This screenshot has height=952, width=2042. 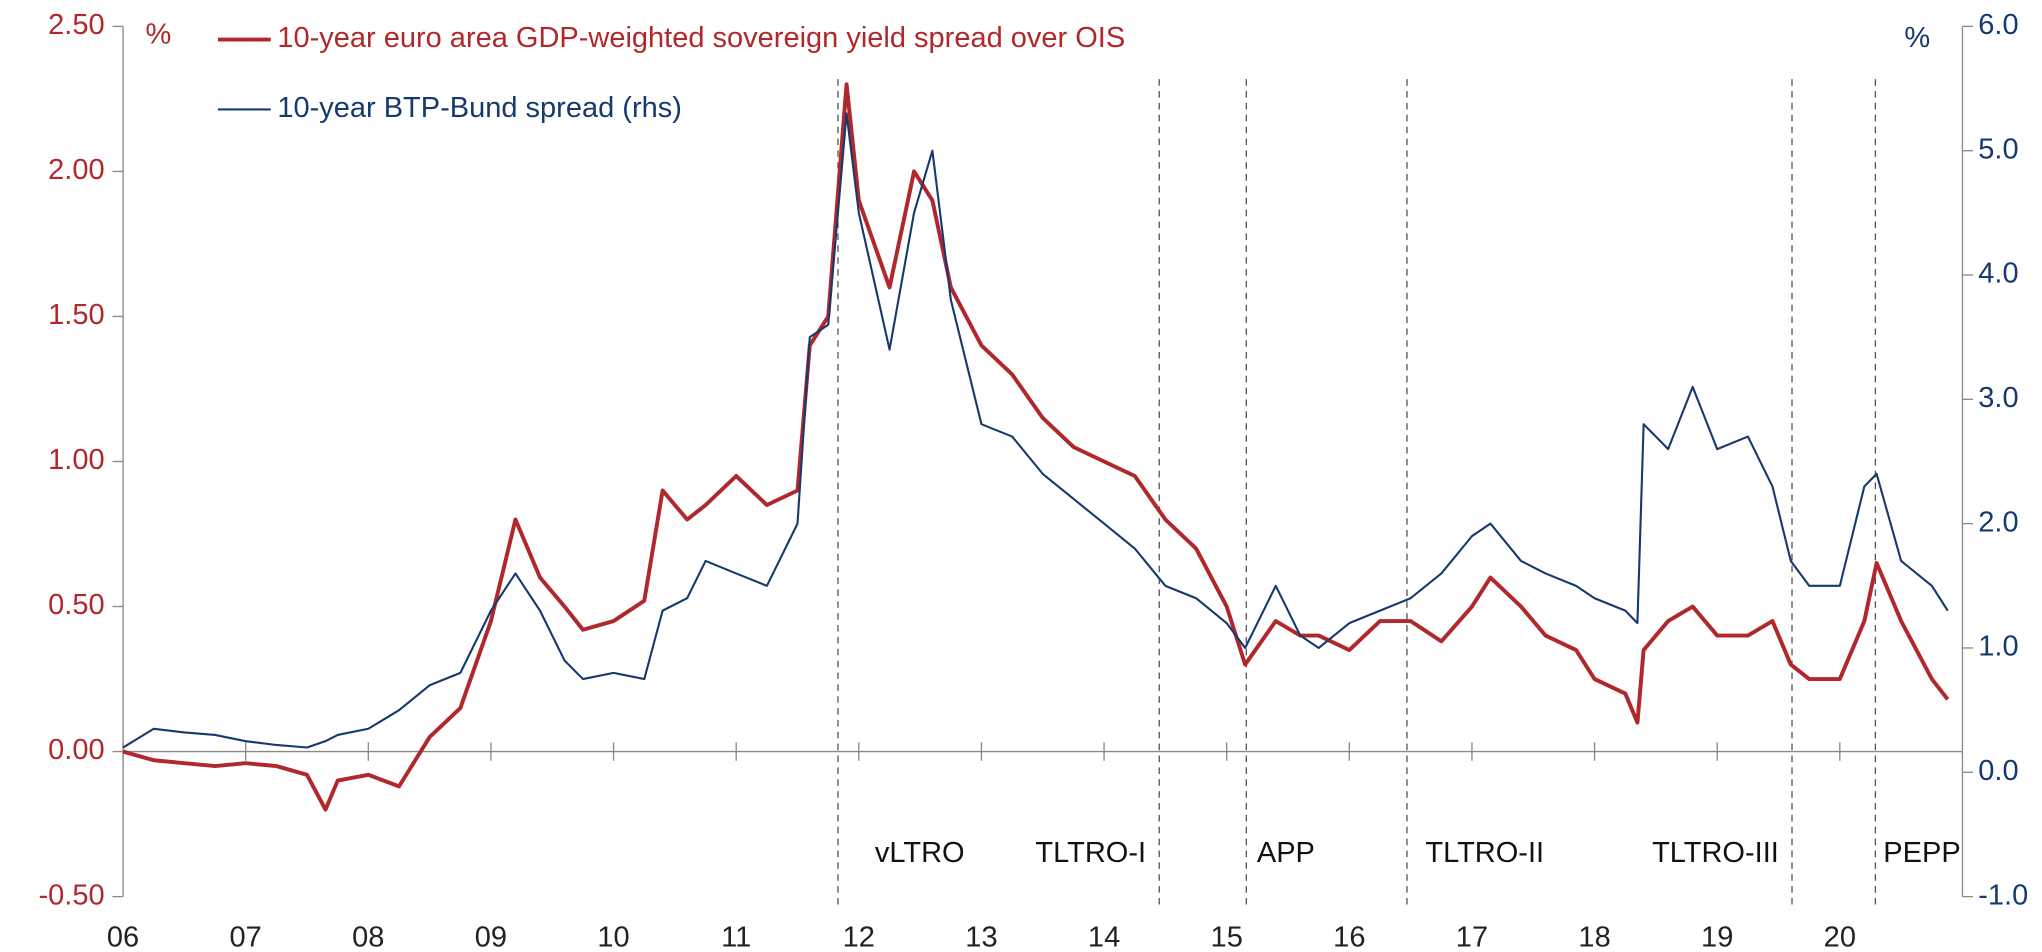 What do you see at coordinates (368, 936) in the screenshot?
I see `x-tick-label: 08` at bounding box center [368, 936].